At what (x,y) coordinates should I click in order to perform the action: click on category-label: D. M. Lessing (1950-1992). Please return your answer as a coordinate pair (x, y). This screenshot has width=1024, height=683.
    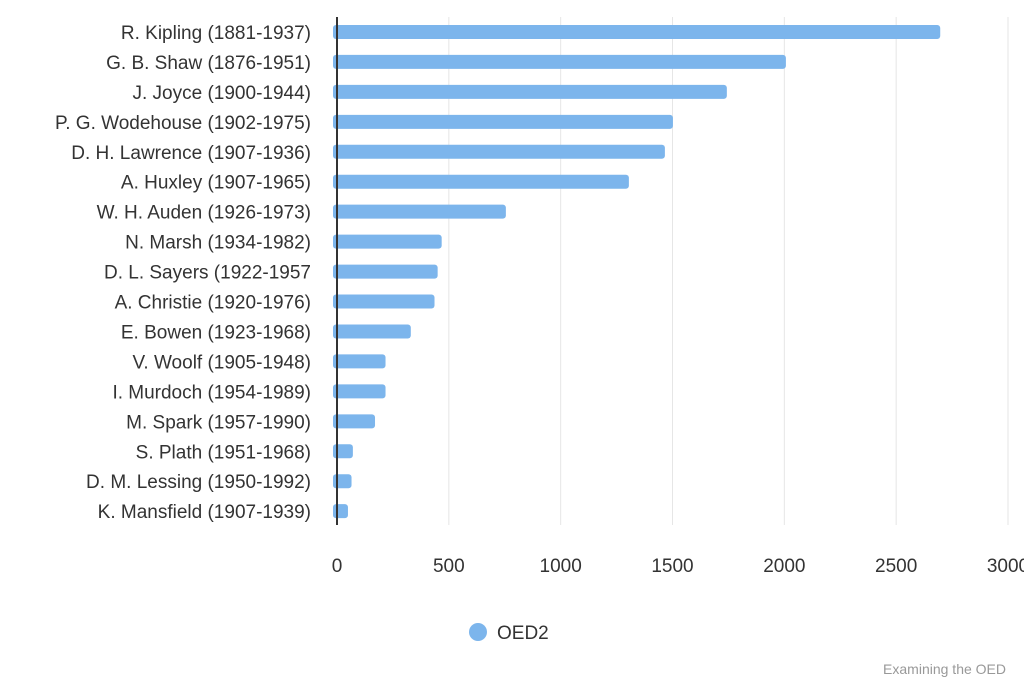
    Looking at the image, I should click on (198, 482).